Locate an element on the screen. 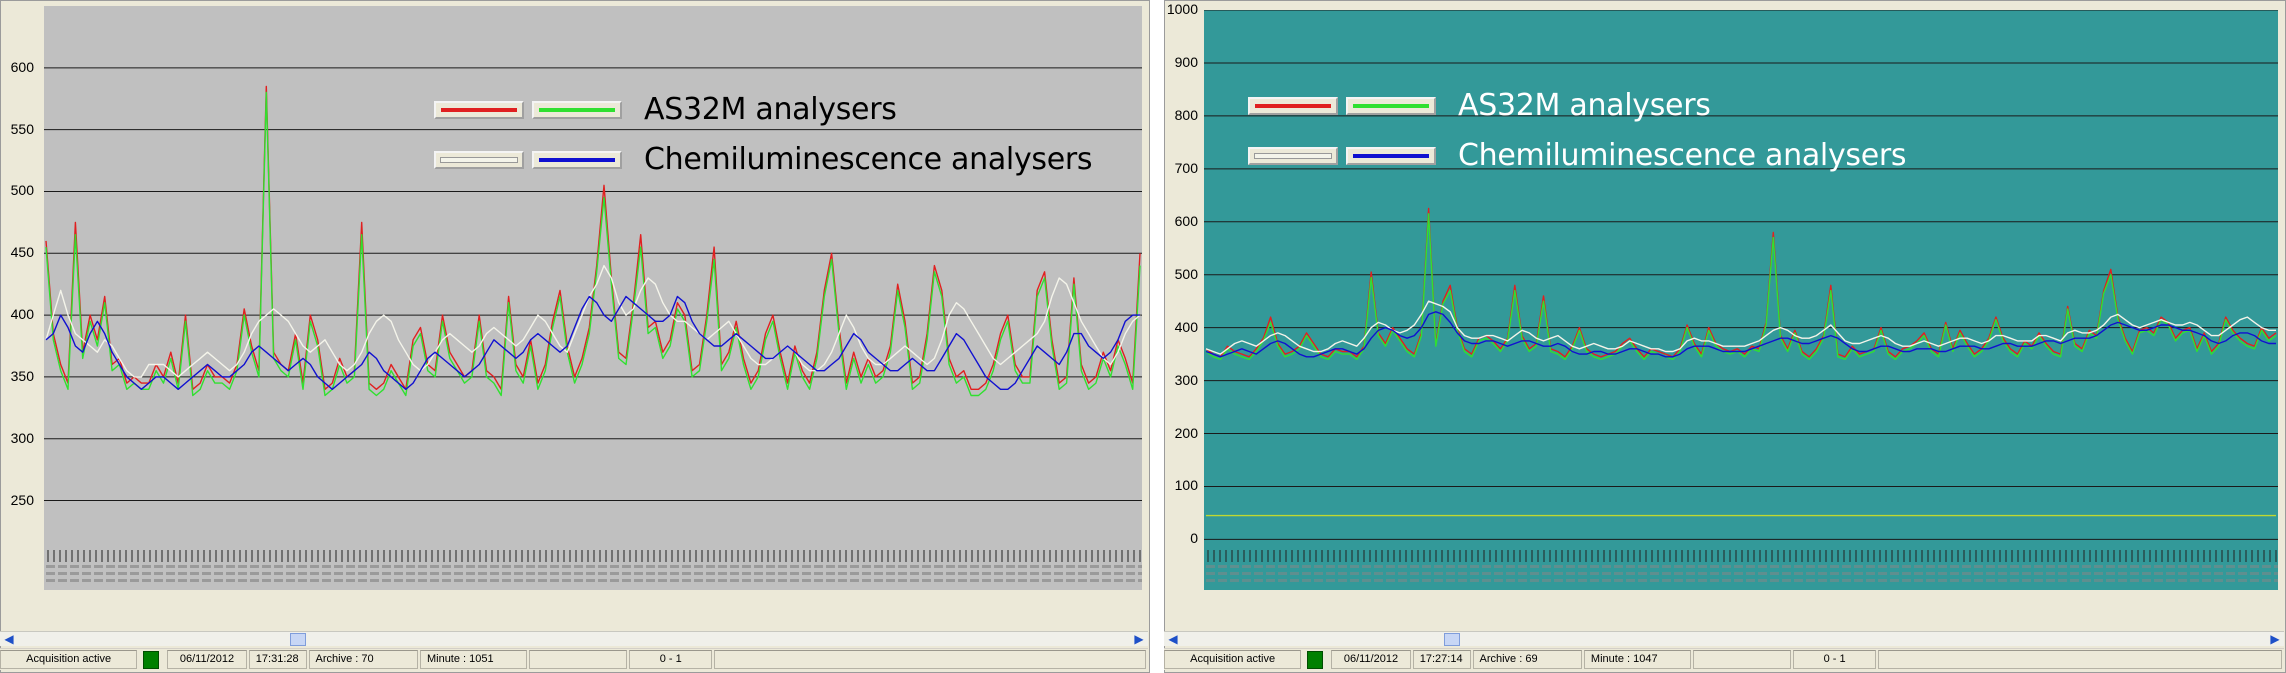  right-horizontal-scrollbar: ◀ ▶ is located at coordinates (1724, 638).